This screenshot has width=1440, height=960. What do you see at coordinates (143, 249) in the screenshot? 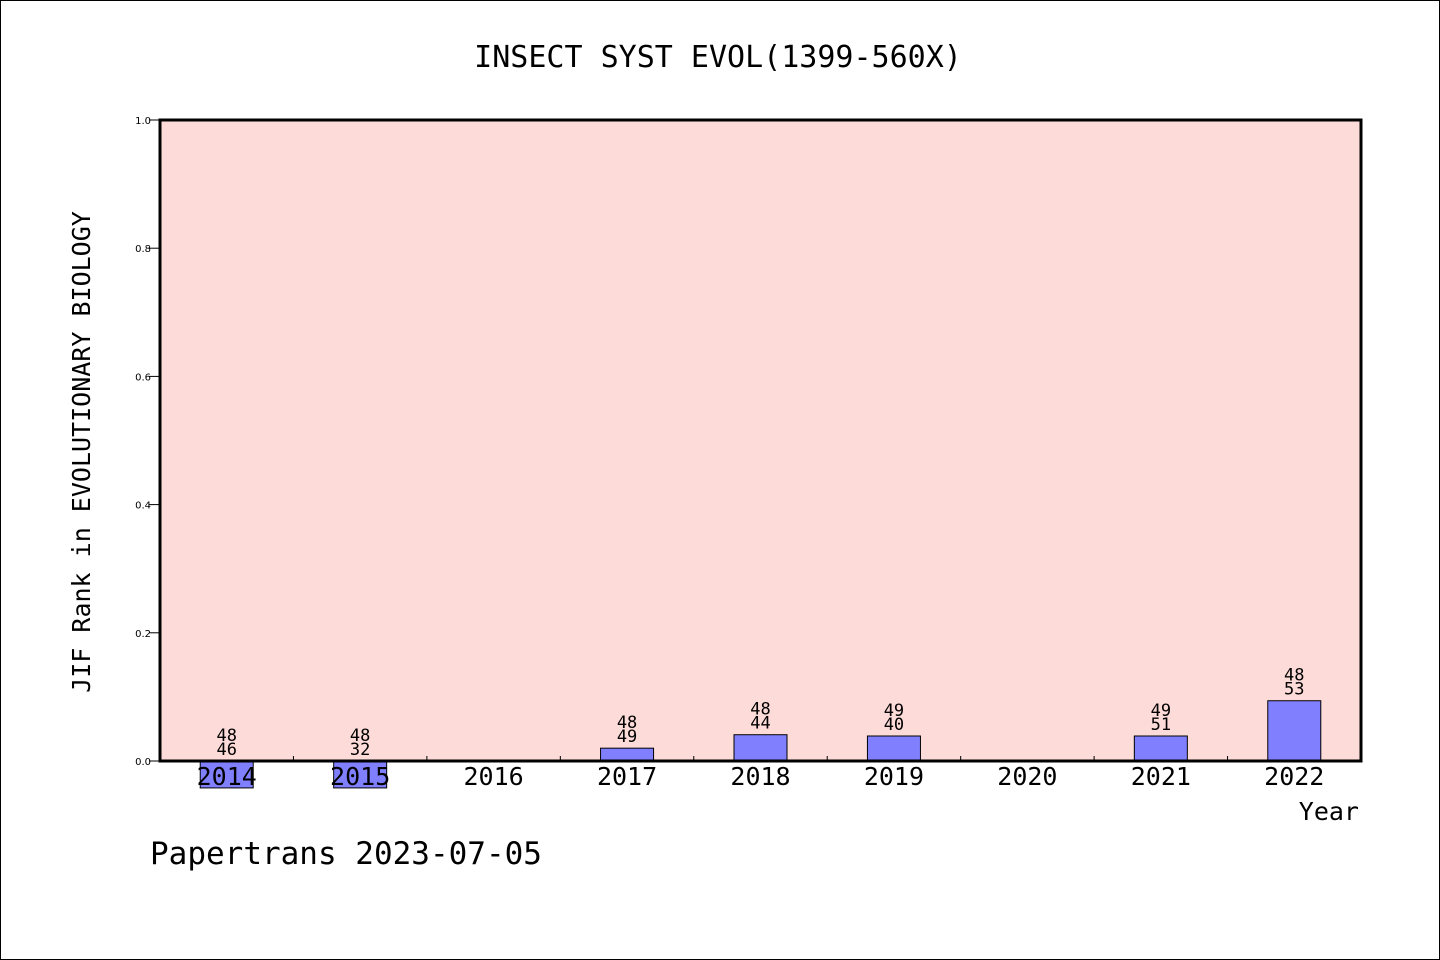
I see `y-tick-label: 0.8` at bounding box center [143, 249].